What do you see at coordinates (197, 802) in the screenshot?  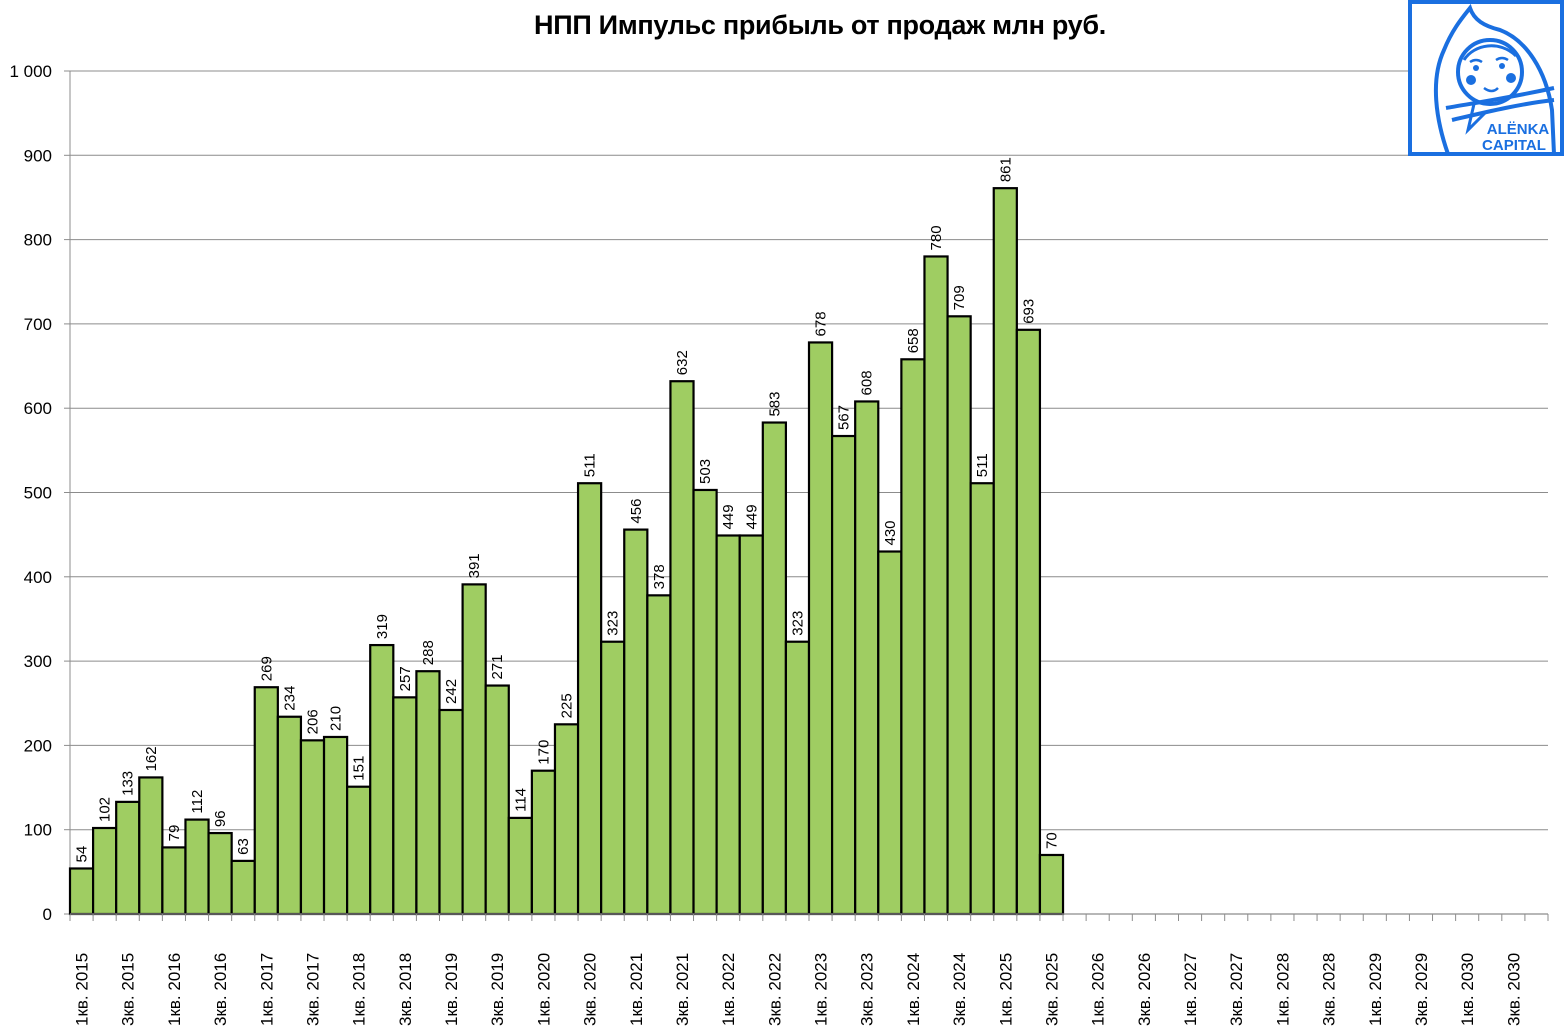 I see `data-label: 112` at bounding box center [197, 802].